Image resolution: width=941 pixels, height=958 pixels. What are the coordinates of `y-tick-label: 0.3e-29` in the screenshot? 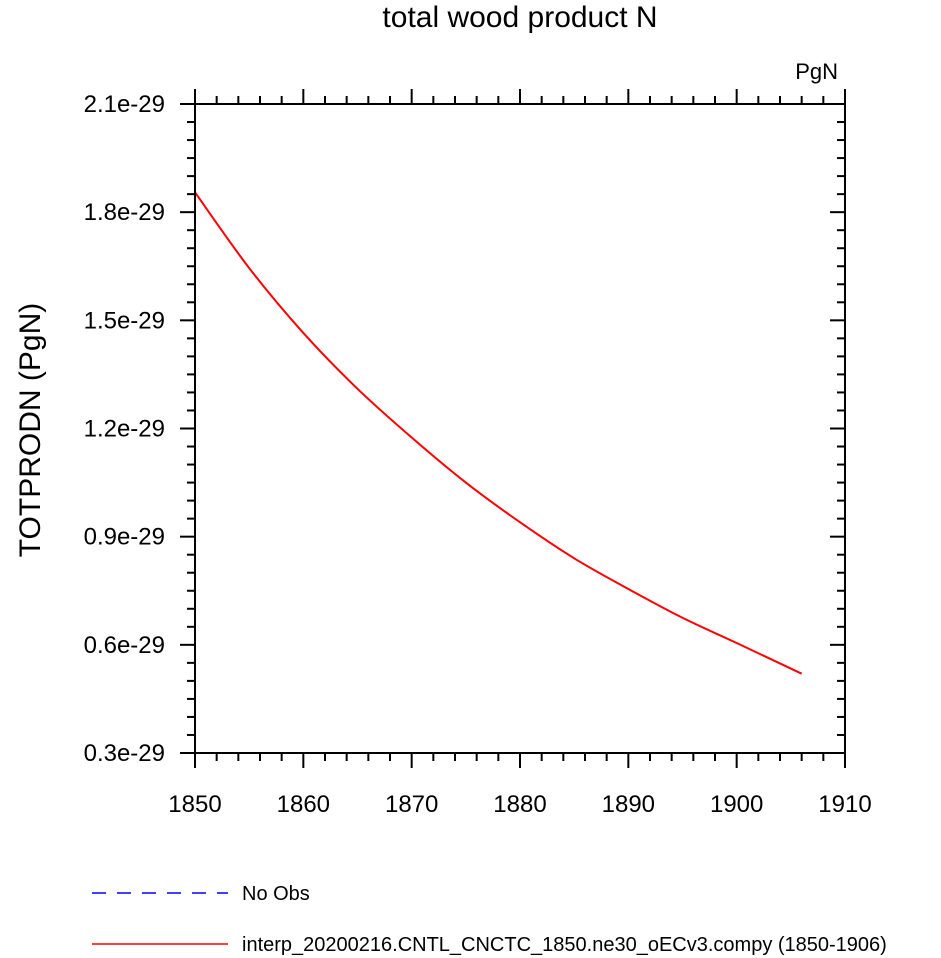 It's located at (124, 753).